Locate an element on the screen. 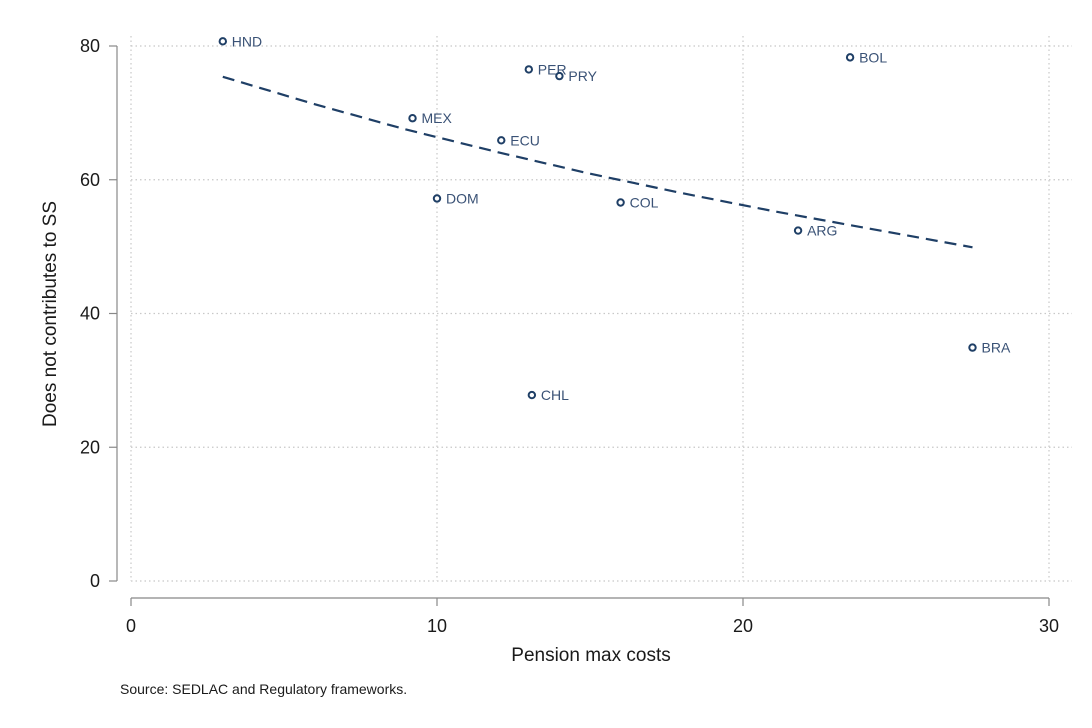 This screenshot has height=728, width=1092. point-label-dom: DOM is located at coordinates (462, 198).